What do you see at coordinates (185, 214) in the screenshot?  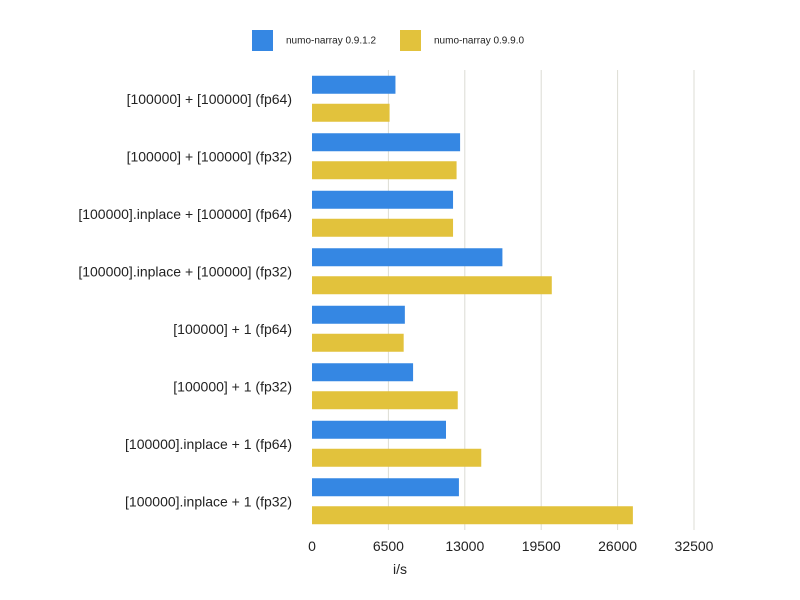 I see `category-label: [100000].inplace + [100000] (fp64)` at bounding box center [185, 214].